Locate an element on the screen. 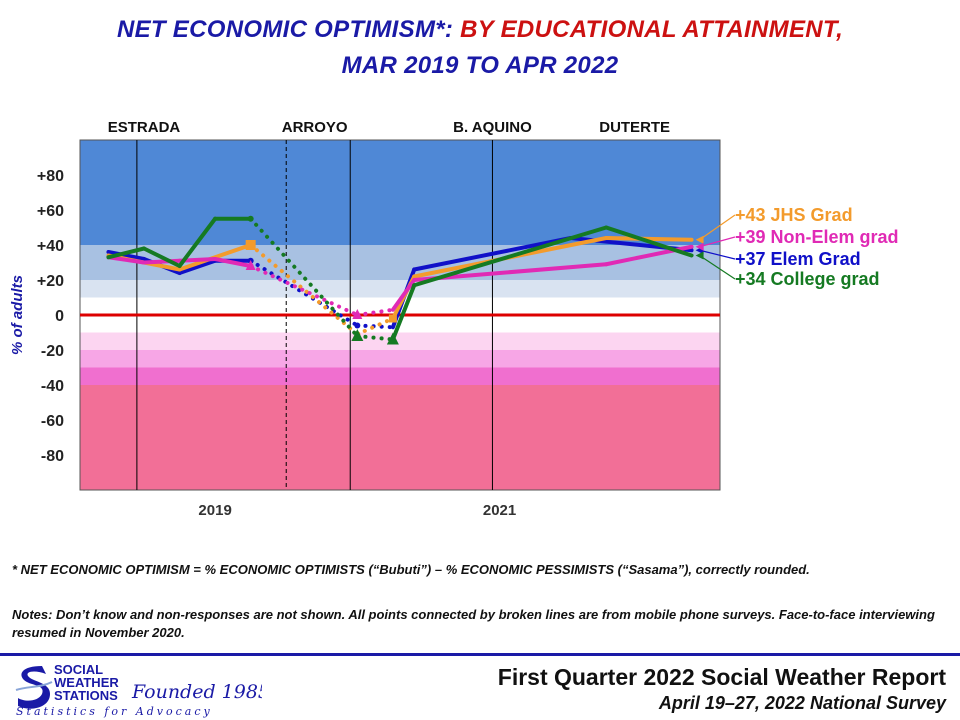  y-tick-label: +20 is located at coordinates (50, 281).